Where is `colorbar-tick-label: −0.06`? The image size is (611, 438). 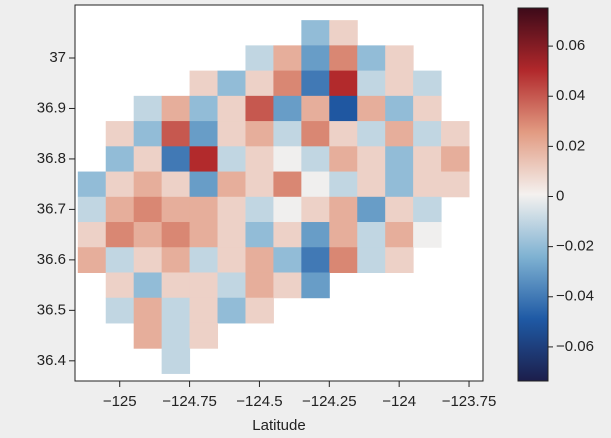 colorbar-tick-label: −0.06 is located at coordinates (575, 346).